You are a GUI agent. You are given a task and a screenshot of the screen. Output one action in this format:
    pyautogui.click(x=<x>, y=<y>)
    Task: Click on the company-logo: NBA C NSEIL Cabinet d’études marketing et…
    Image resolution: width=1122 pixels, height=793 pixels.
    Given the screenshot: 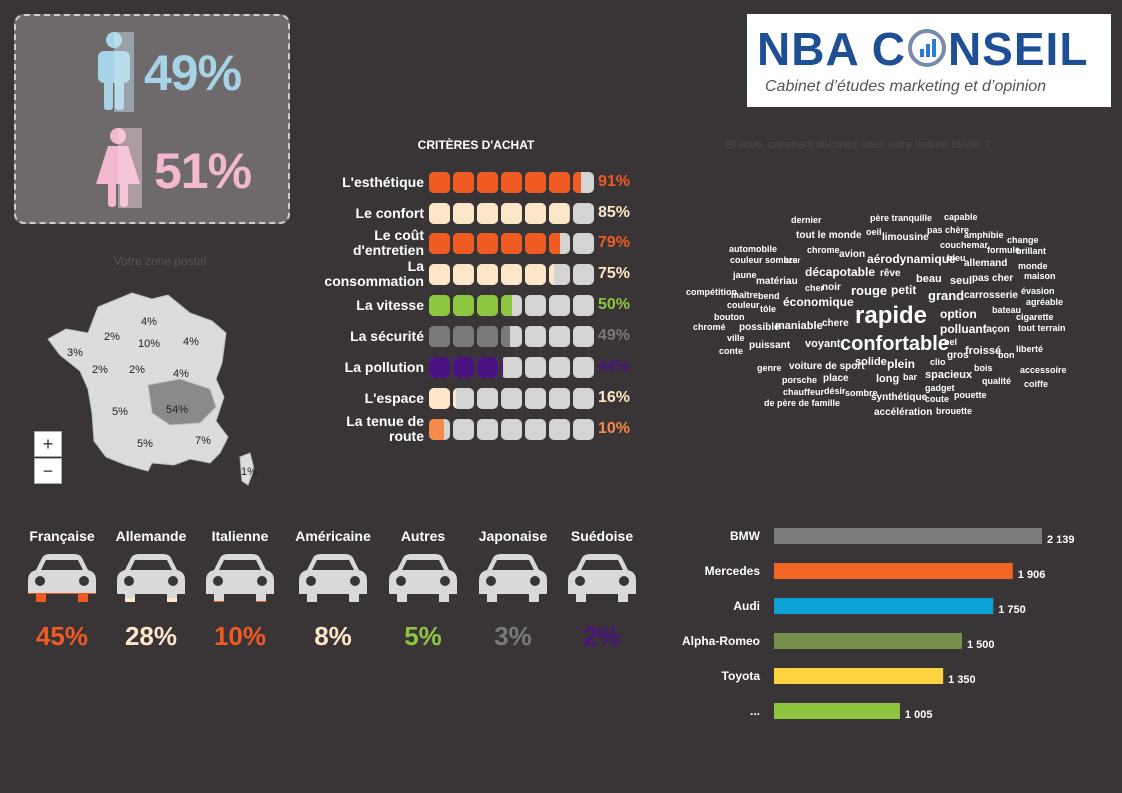 What is the action you would take?
    pyautogui.click(x=929, y=60)
    